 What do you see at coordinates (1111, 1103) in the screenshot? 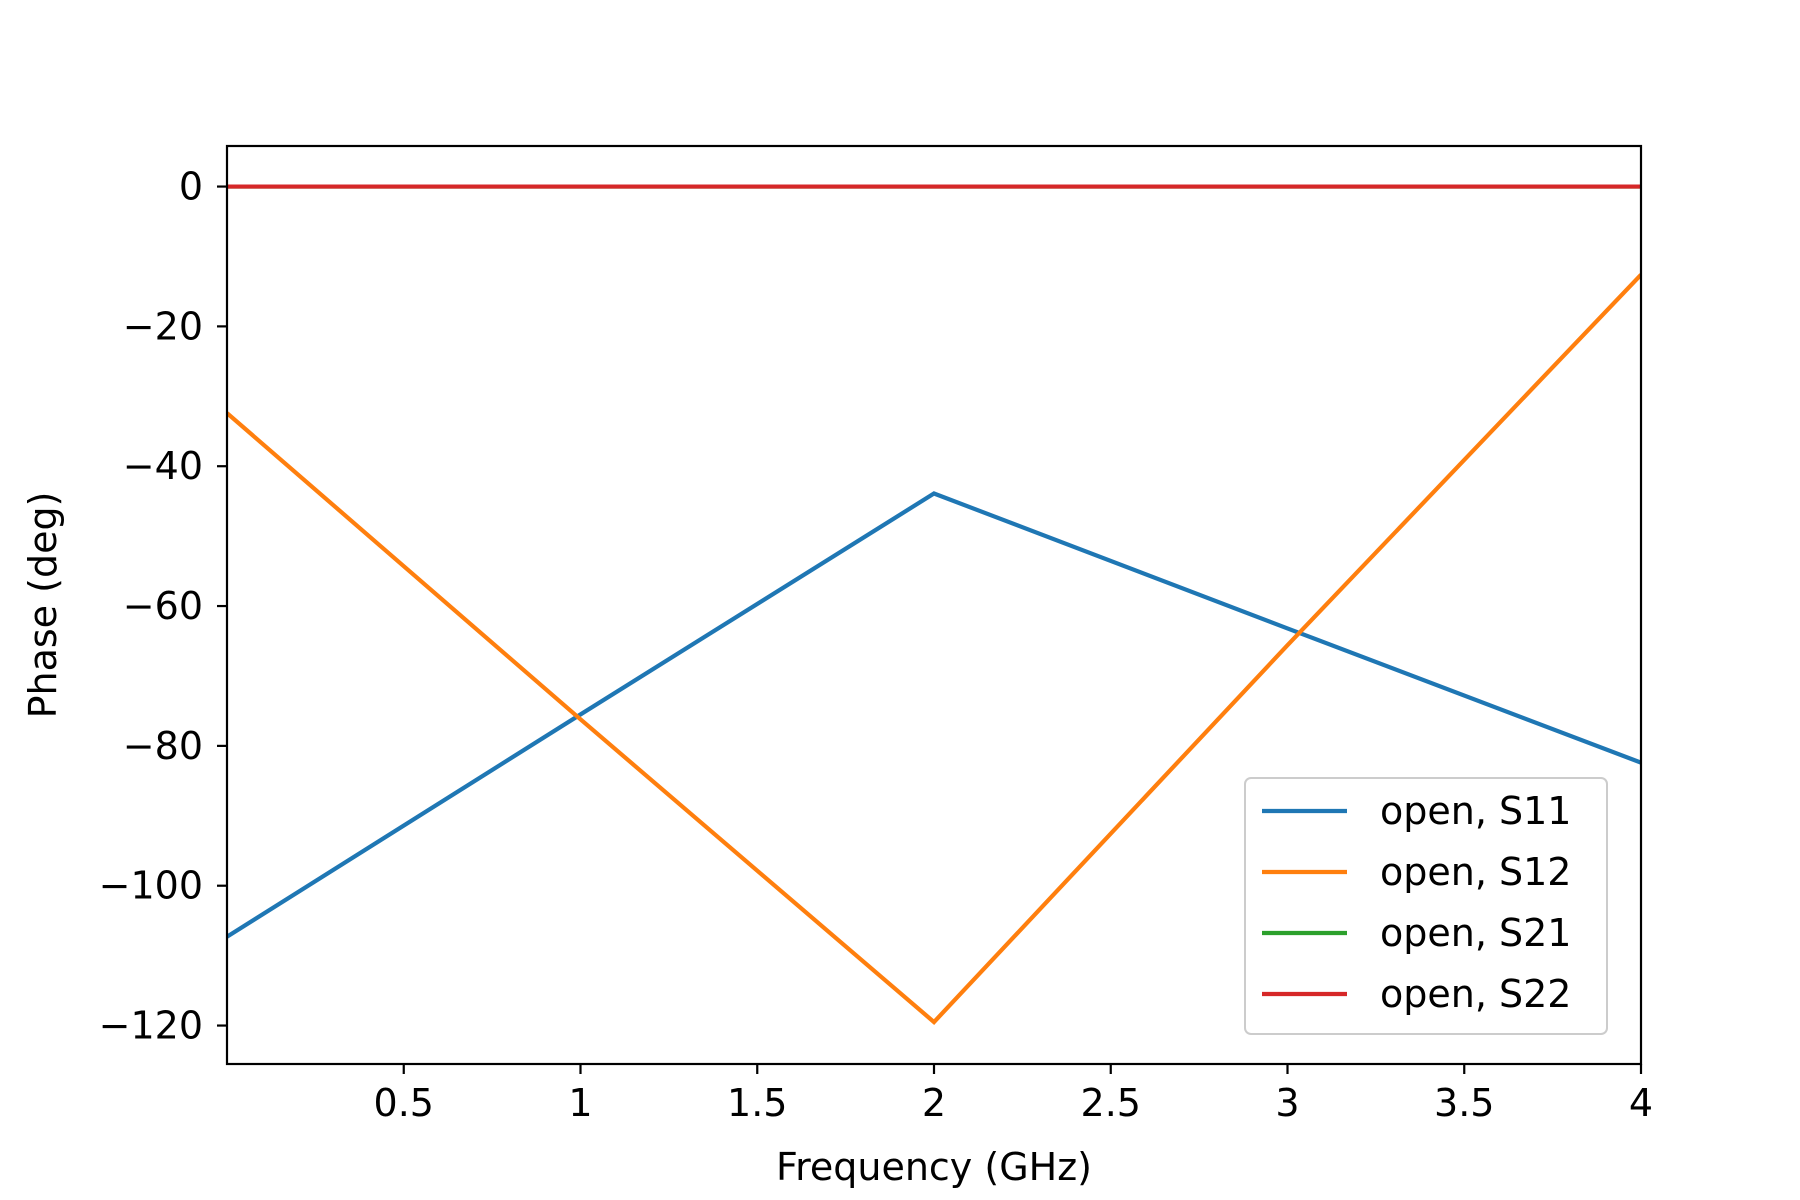
I see `x-tick-label: 2.5` at bounding box center [1111, 1103].